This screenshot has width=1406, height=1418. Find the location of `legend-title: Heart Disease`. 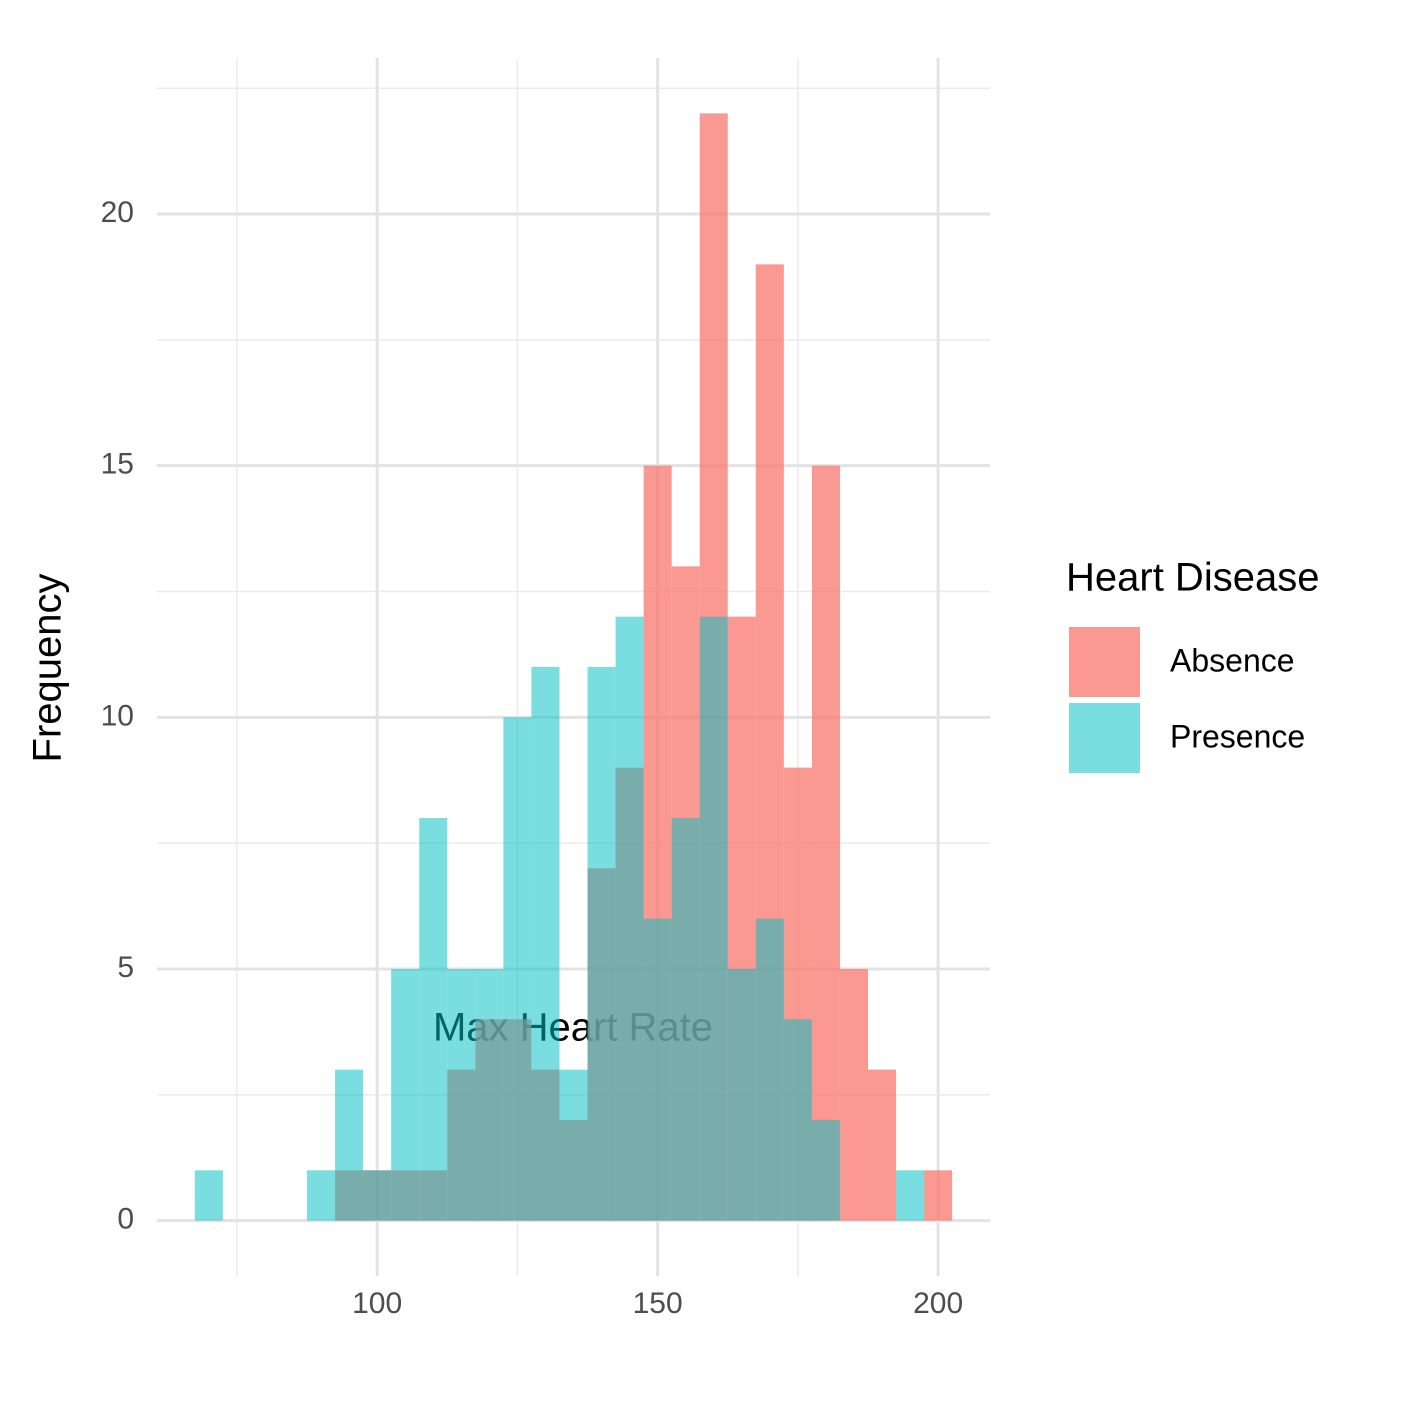

legend-title: Heart Disease is located at coordinates (1192, 578).